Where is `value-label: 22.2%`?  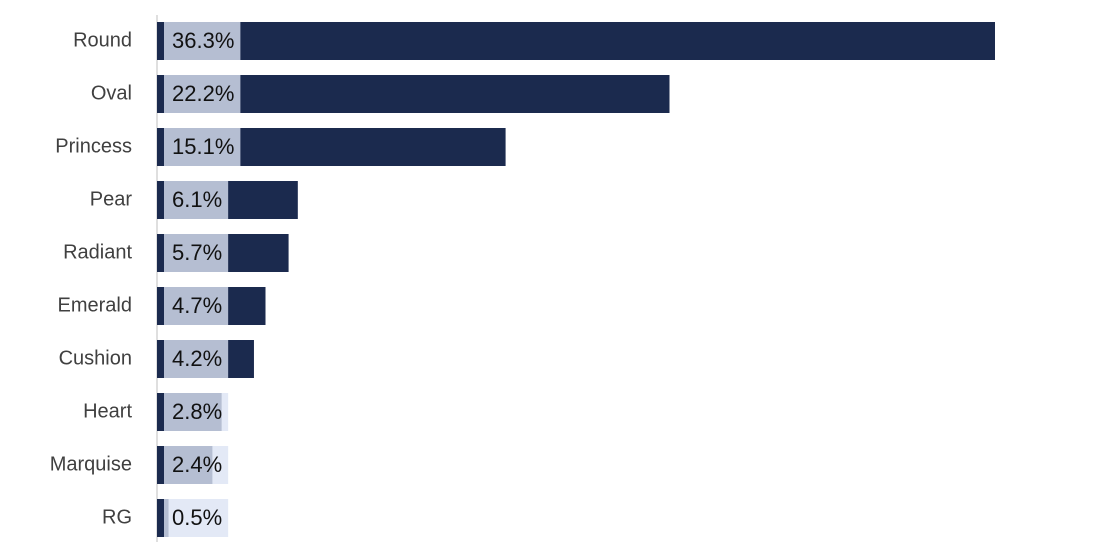
value-label: 22.2% is located at coordinates (203, 93).